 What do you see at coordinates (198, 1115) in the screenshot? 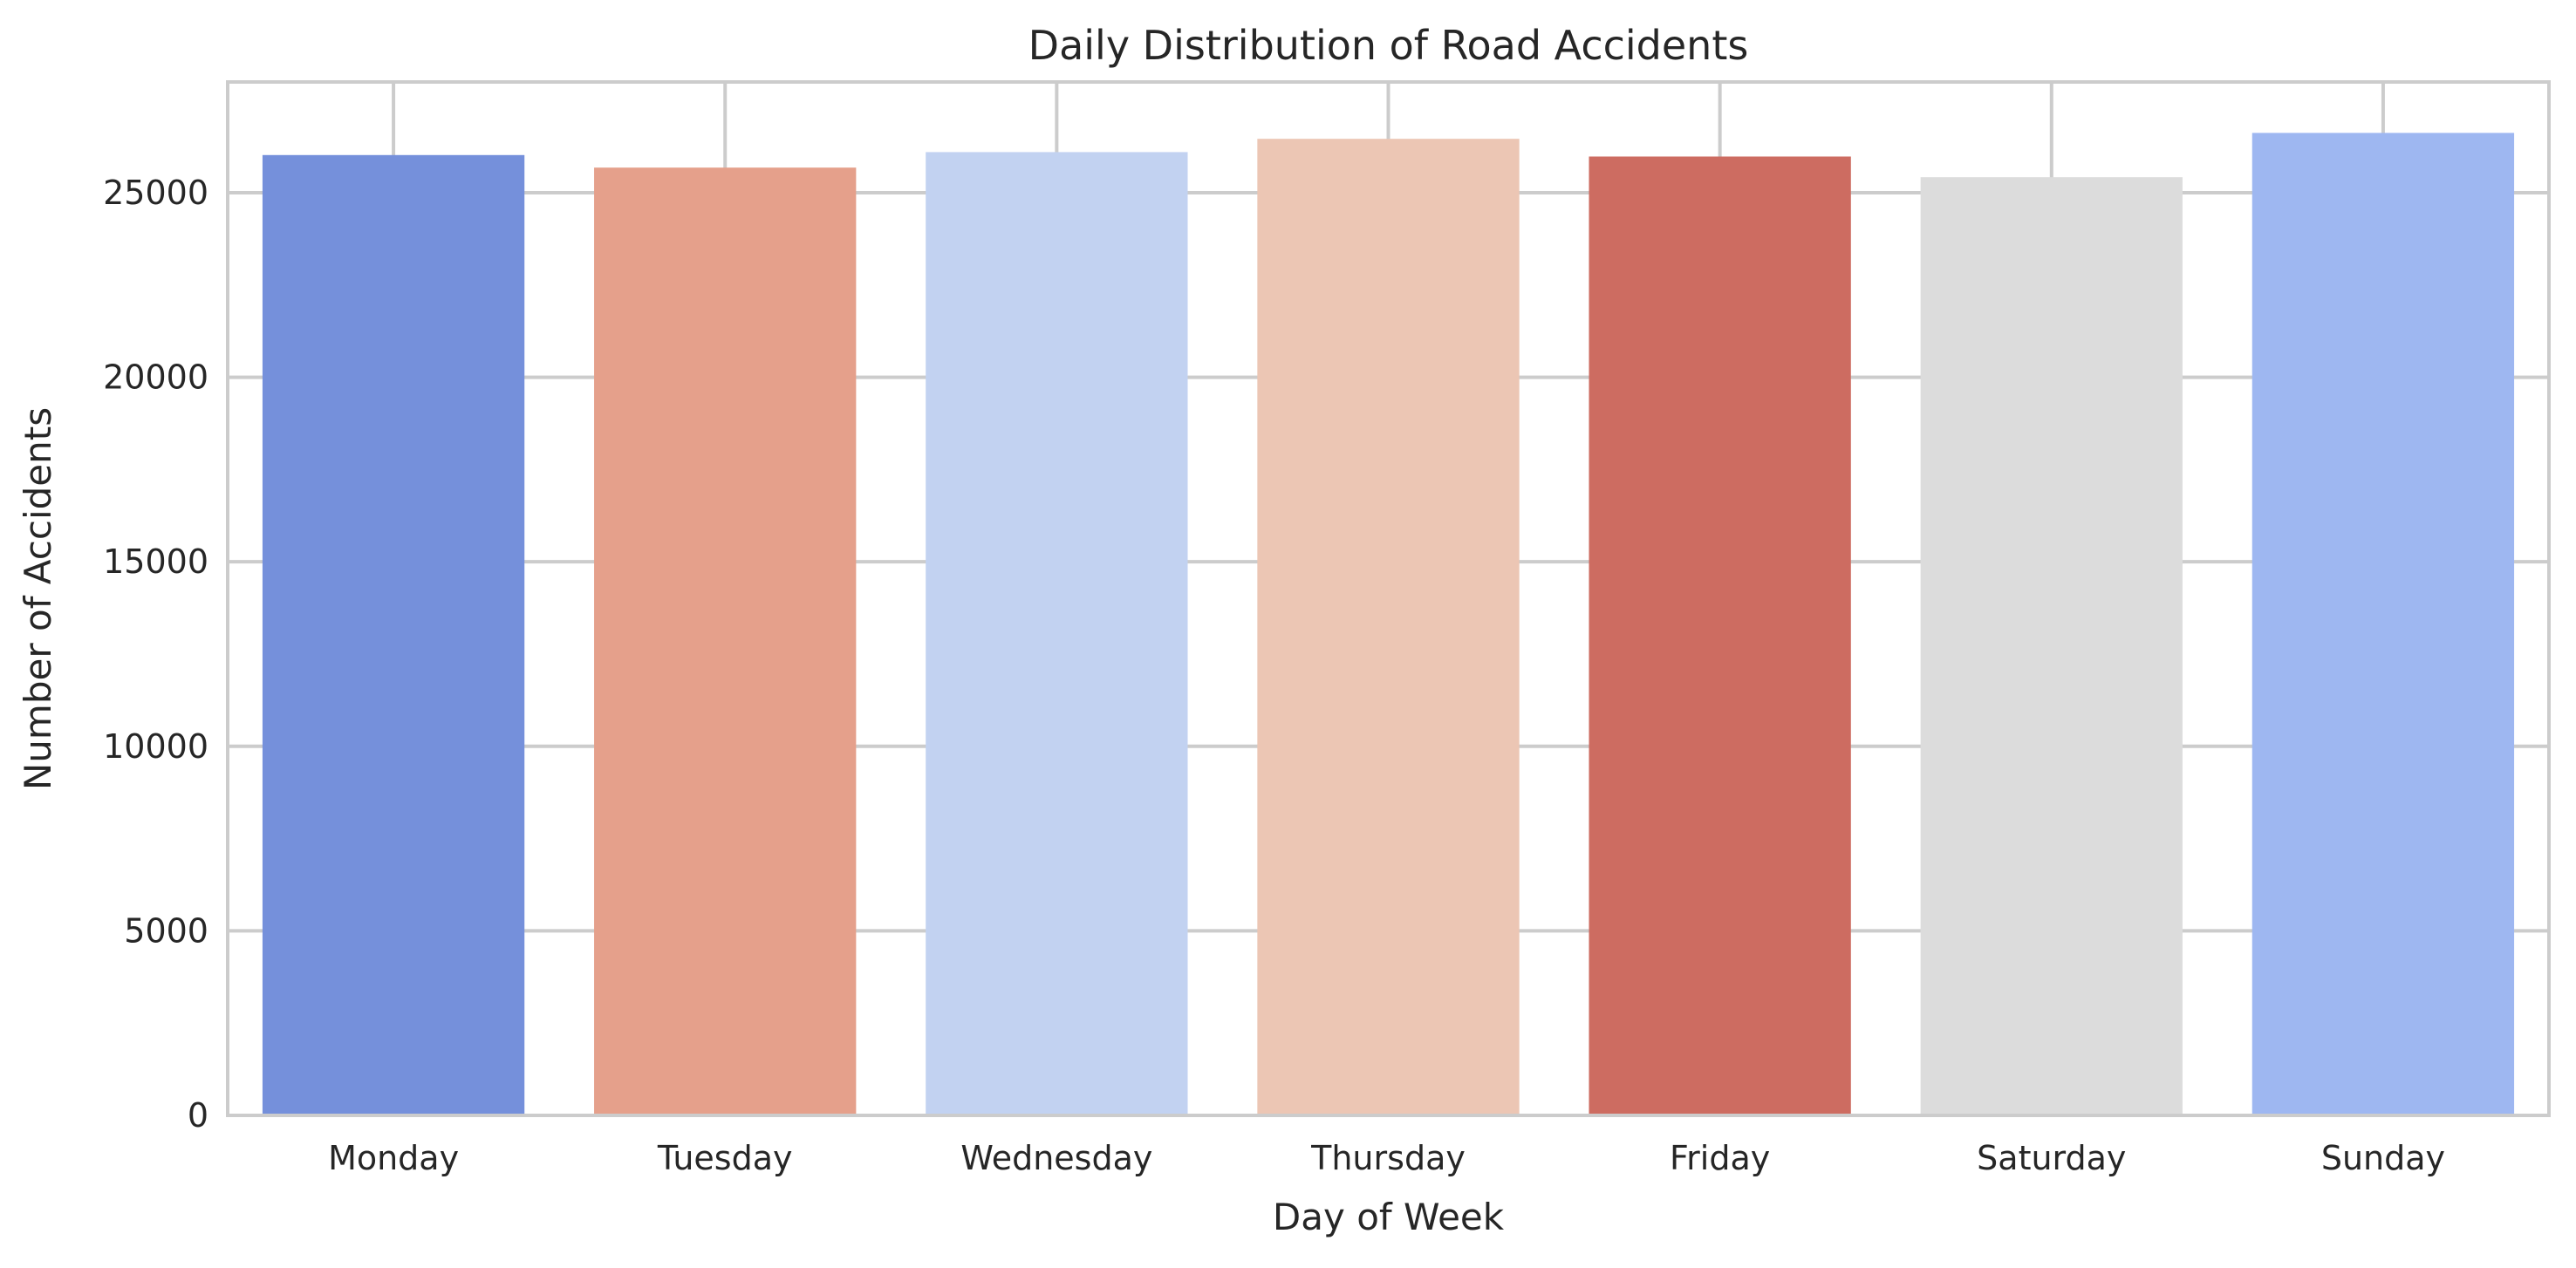
I see `y-tick-label: 0` at bounding box center [198, 1115].